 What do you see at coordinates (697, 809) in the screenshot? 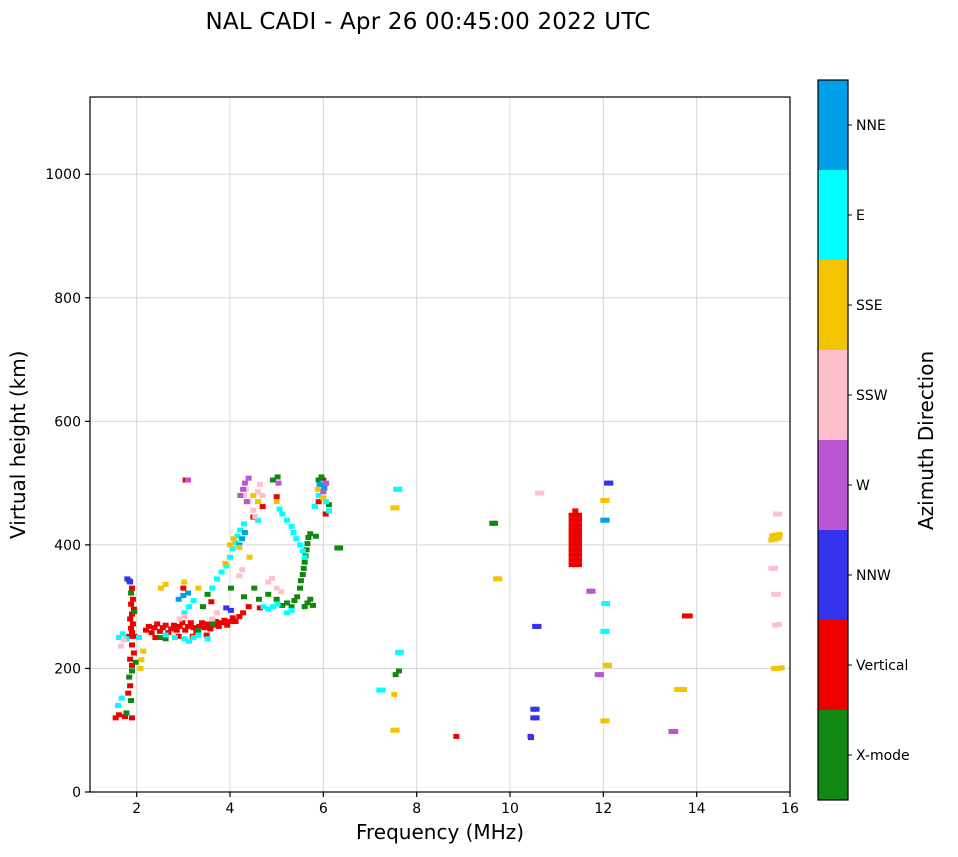
I see `x-tick-label: 14` at bounding box center [697, 809].